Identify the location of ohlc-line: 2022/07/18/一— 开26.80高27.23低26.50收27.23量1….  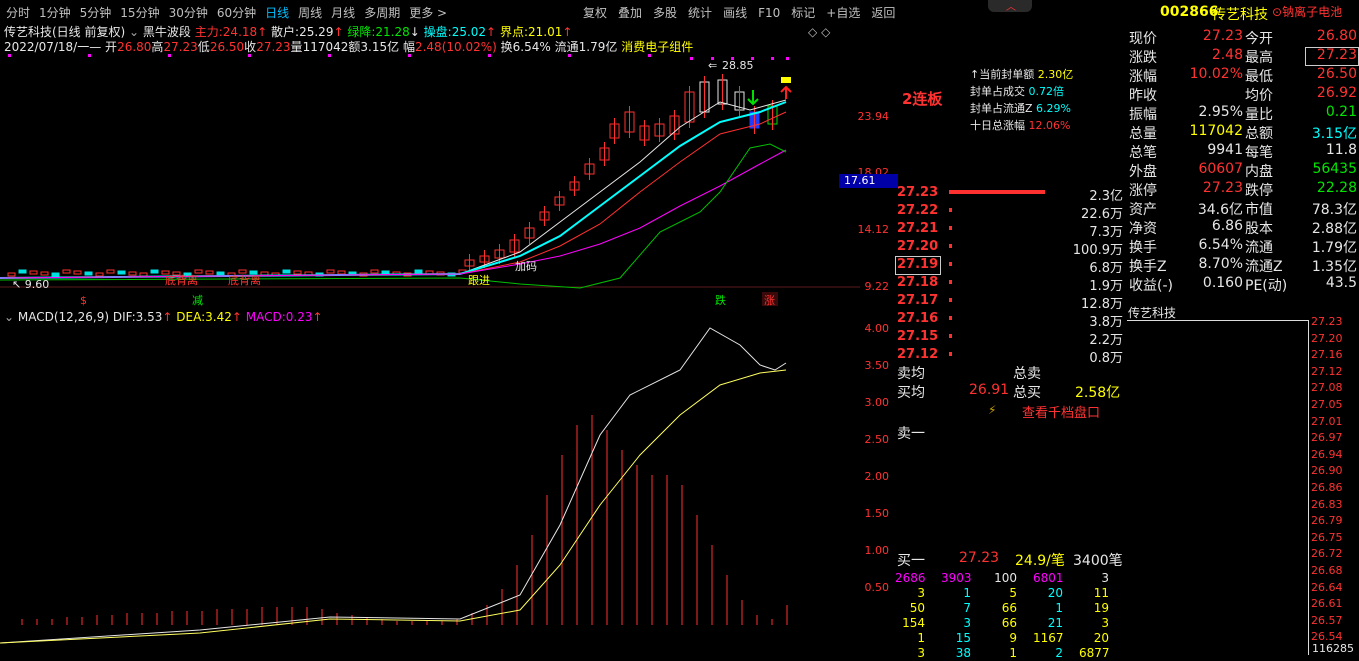
(349, 47).